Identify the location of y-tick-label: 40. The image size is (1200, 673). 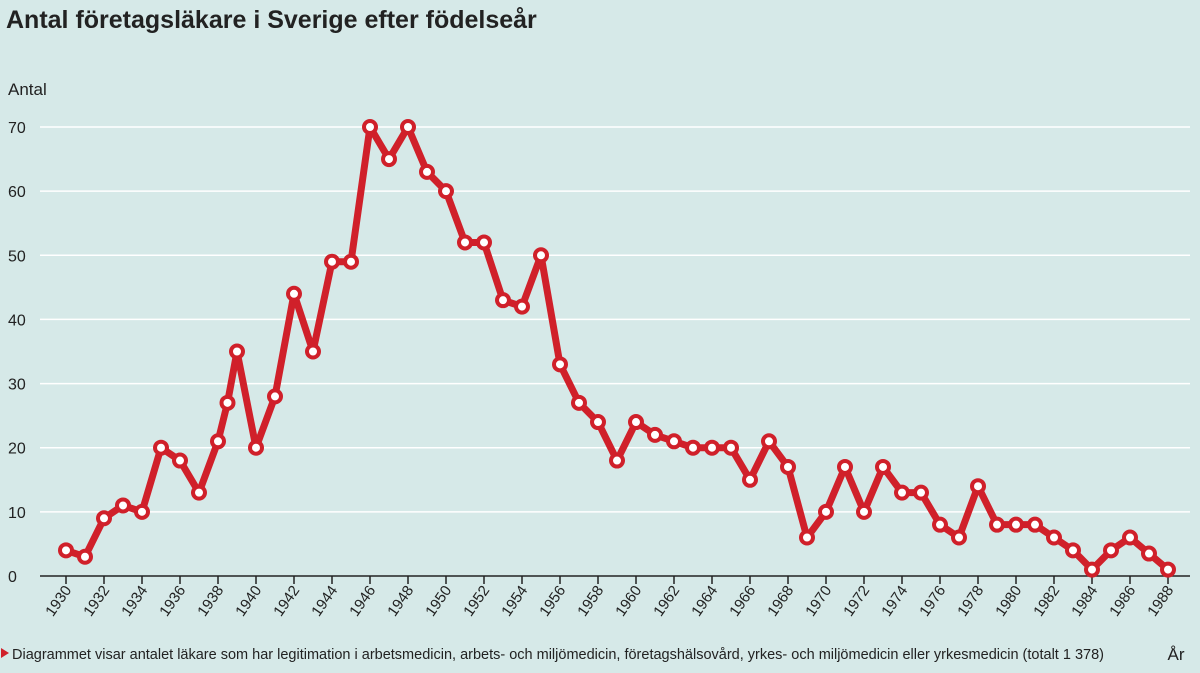
(17, 320).